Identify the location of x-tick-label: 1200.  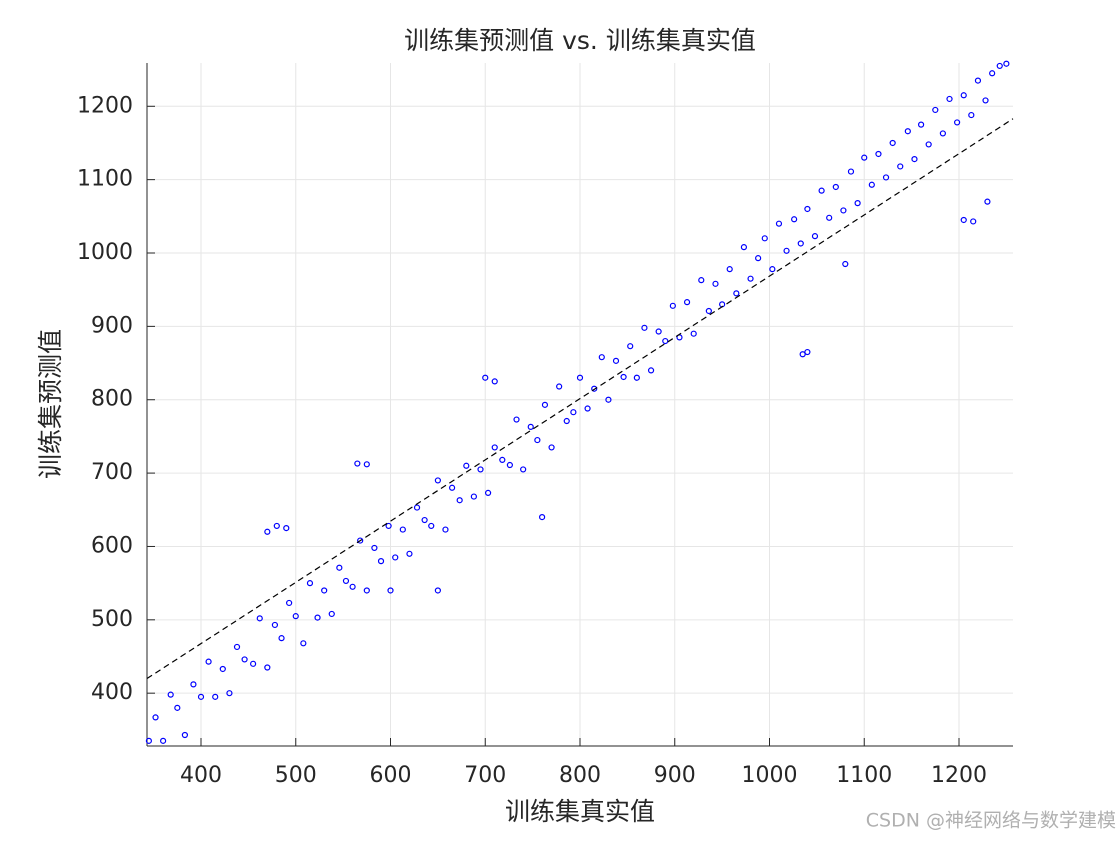
(959, 775).